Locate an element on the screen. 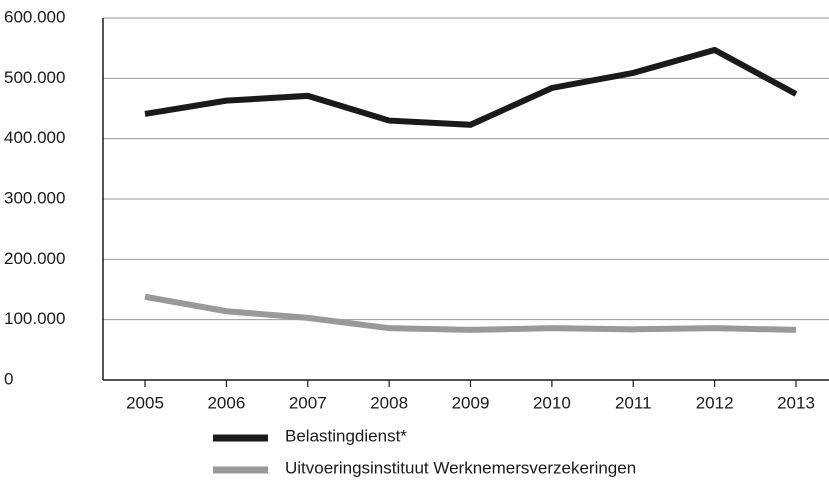 Image resolution: width=829 pixels, height=482 pixels. y-tick-label: 500.000 is located at coordinates (34, 77).